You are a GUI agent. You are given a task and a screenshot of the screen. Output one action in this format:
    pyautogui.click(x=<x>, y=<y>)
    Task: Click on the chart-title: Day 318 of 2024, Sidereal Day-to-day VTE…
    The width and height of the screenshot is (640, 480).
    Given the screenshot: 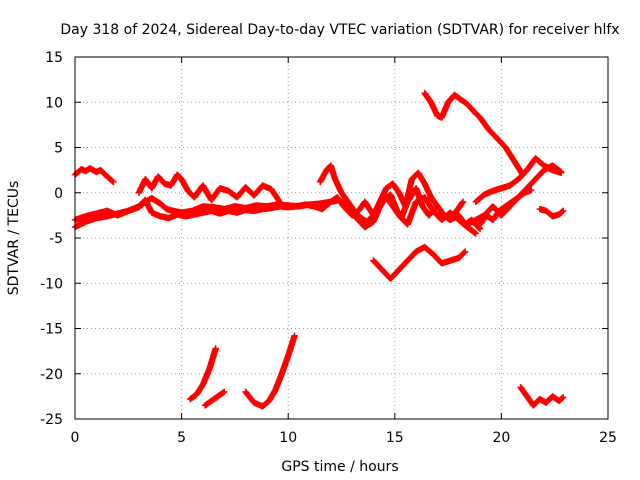 What is the action you would take?
    pyautogui.click(x=339, y=30)
    